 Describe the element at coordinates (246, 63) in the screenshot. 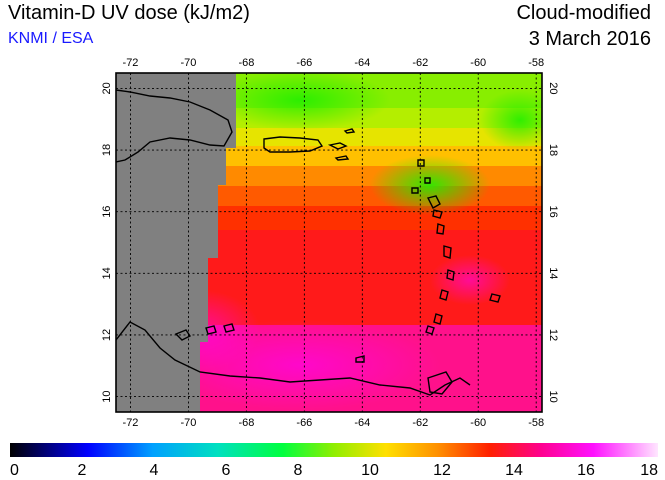

I see `lon-tick-label-top: -68` at that location.